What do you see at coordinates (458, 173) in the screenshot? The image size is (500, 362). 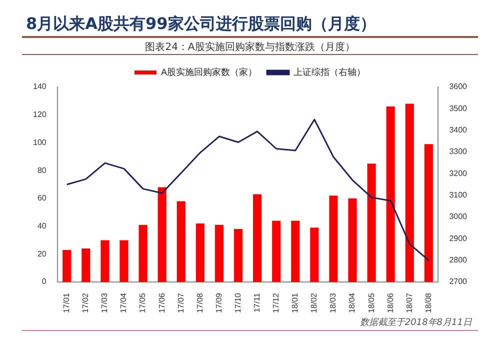 I see `y2-tick-label: 3200` at bounding box center [458, 173].